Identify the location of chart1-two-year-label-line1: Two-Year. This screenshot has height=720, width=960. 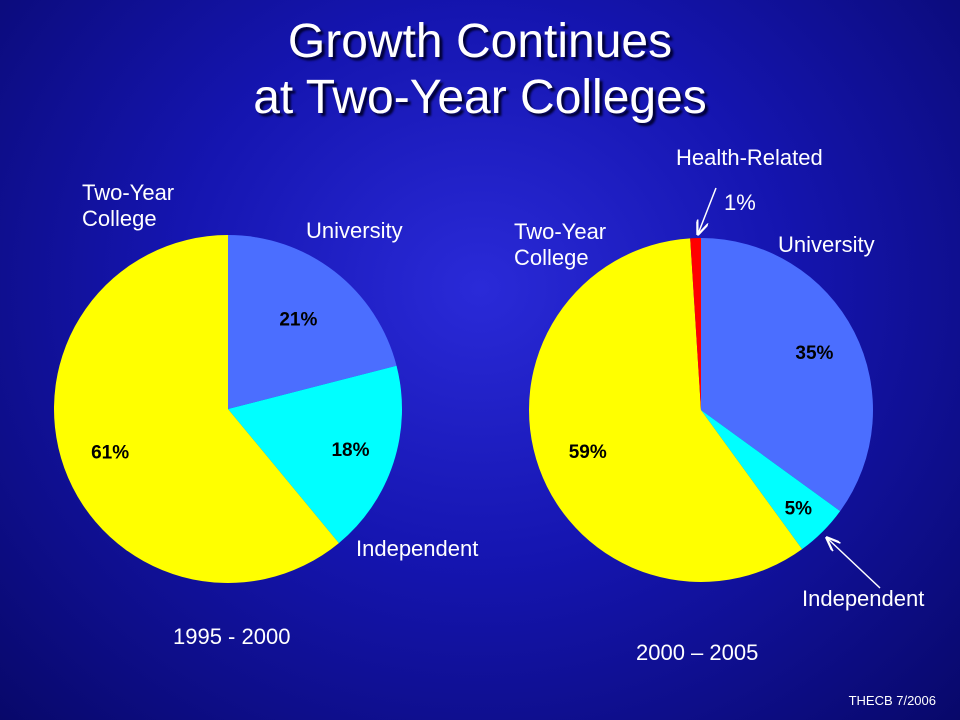
(128, 192).